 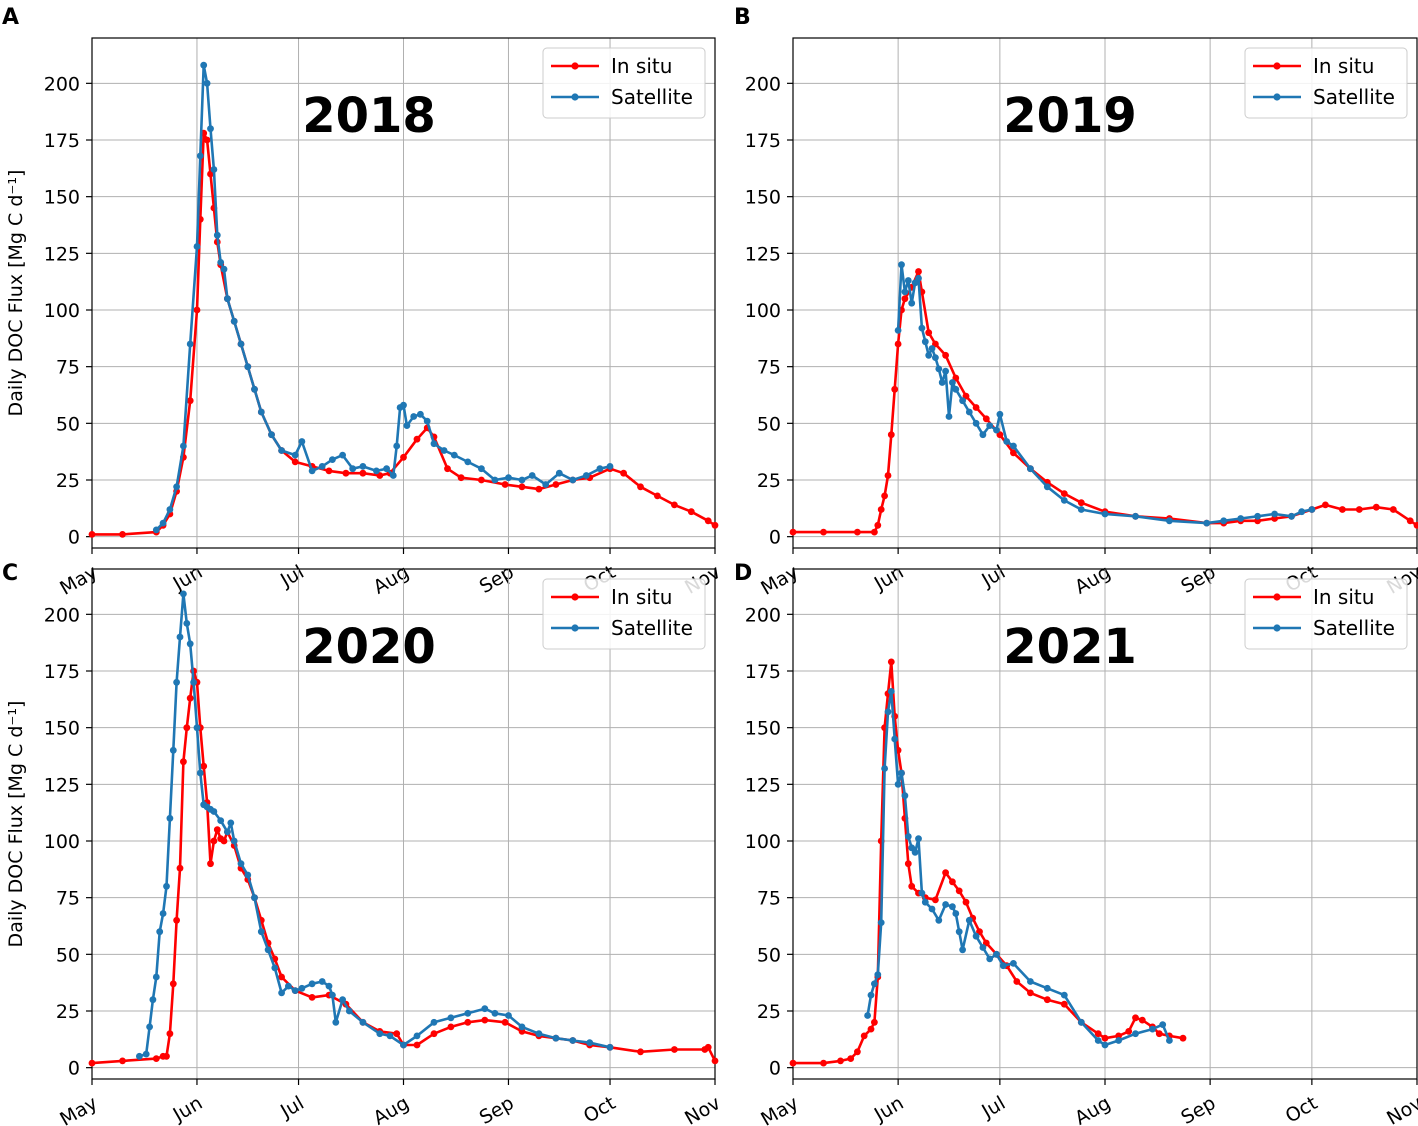 What do you see at coordinates (988, 862) in the screenshot?
I see `in-situ-series-line` at bounding box center [988, 862].